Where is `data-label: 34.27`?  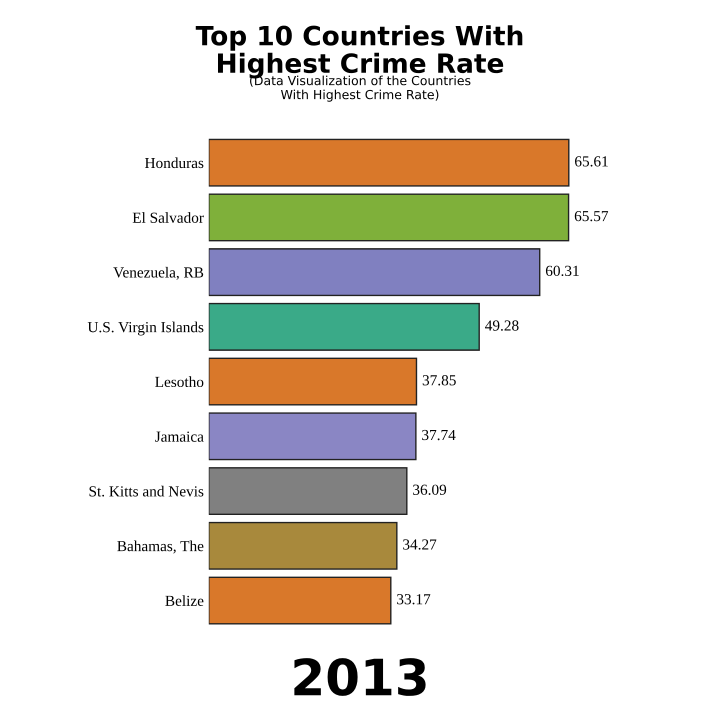
data-label: 34.27 is located at coordinates (419, 544).